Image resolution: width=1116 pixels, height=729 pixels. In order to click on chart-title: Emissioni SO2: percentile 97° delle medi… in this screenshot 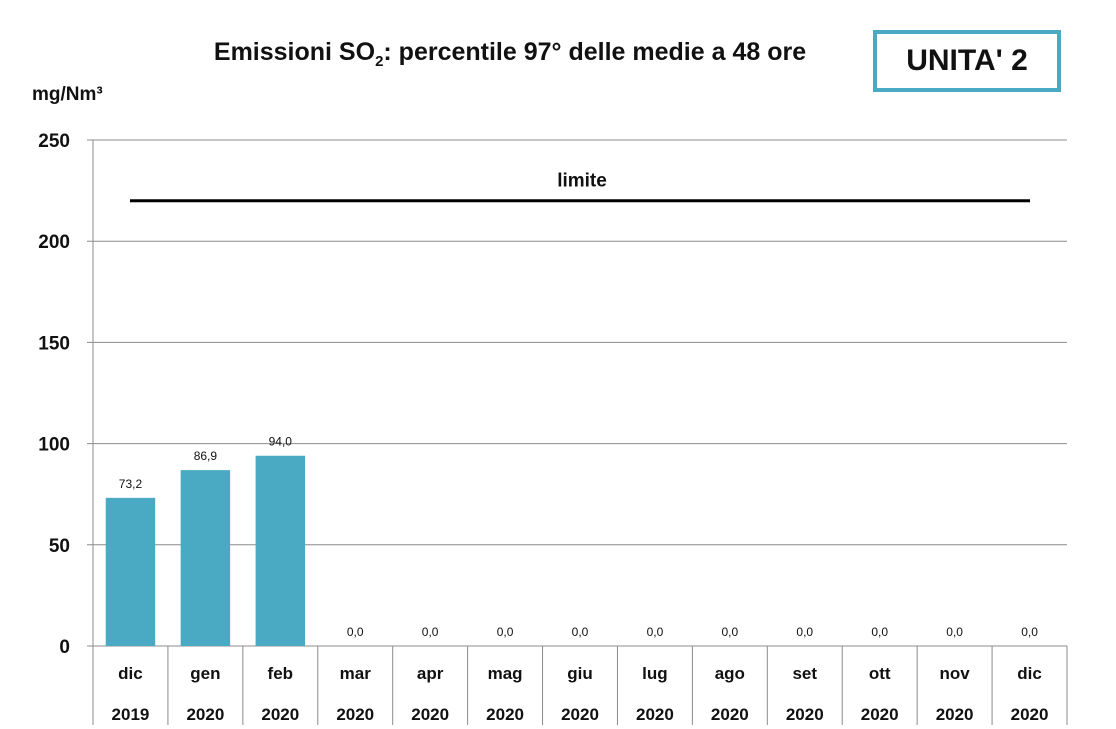, I will do `click(510, 54)`.